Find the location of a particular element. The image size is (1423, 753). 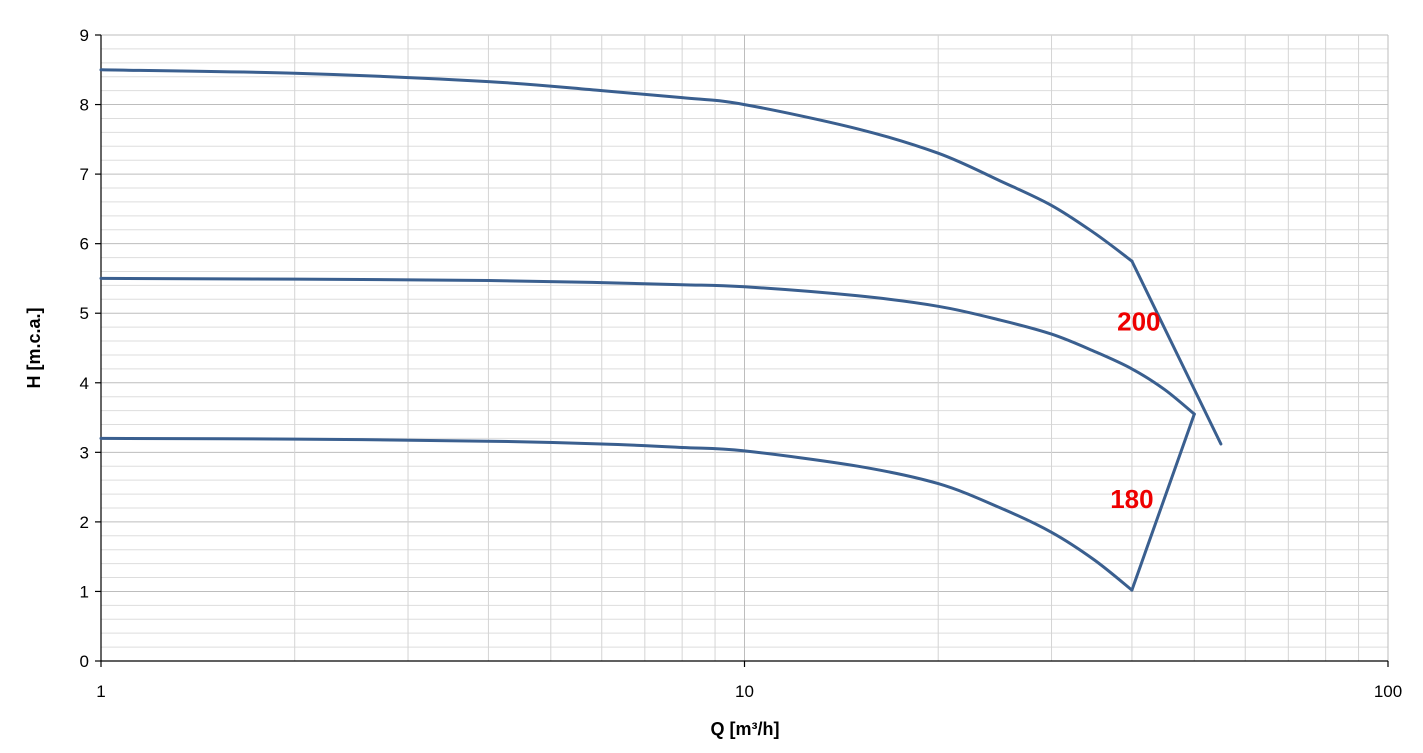

y-axis-title: H [m.c.a.] is located at coordinates (34, 347).